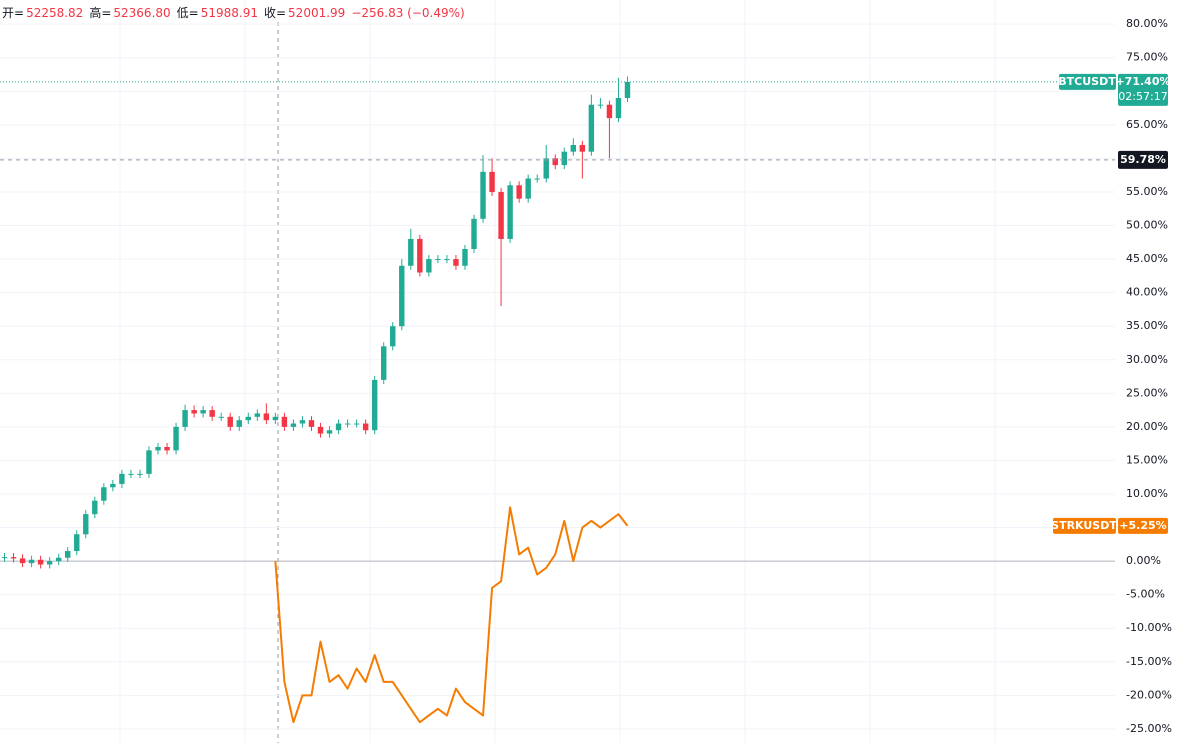  Describe the element at coordinates (1147, 459) in the screenshot. I see `y-tick-label: 15.00%` at that location.